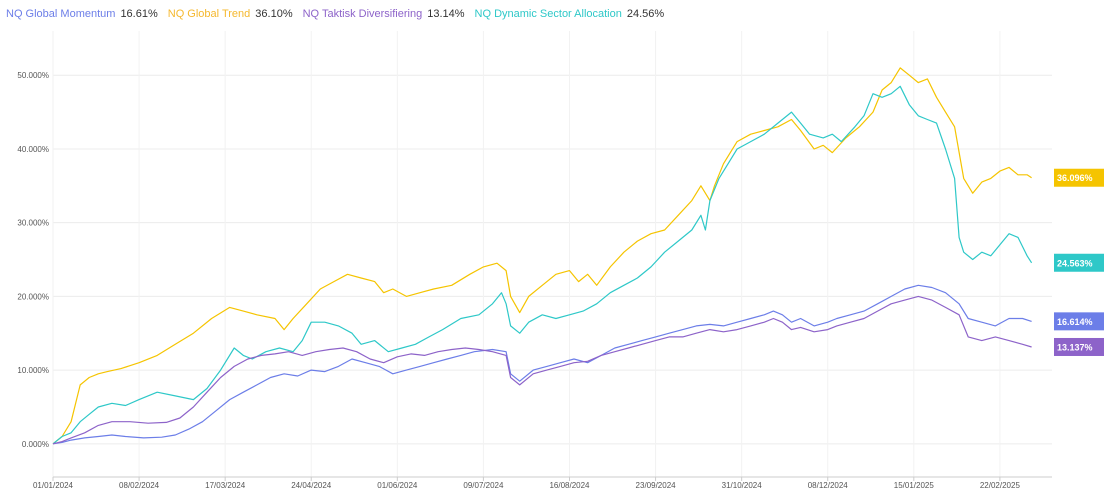 This screenshot has height=492, width=1105. I want to click on legend-label: NQ Global Momentum, so click(61, 14).